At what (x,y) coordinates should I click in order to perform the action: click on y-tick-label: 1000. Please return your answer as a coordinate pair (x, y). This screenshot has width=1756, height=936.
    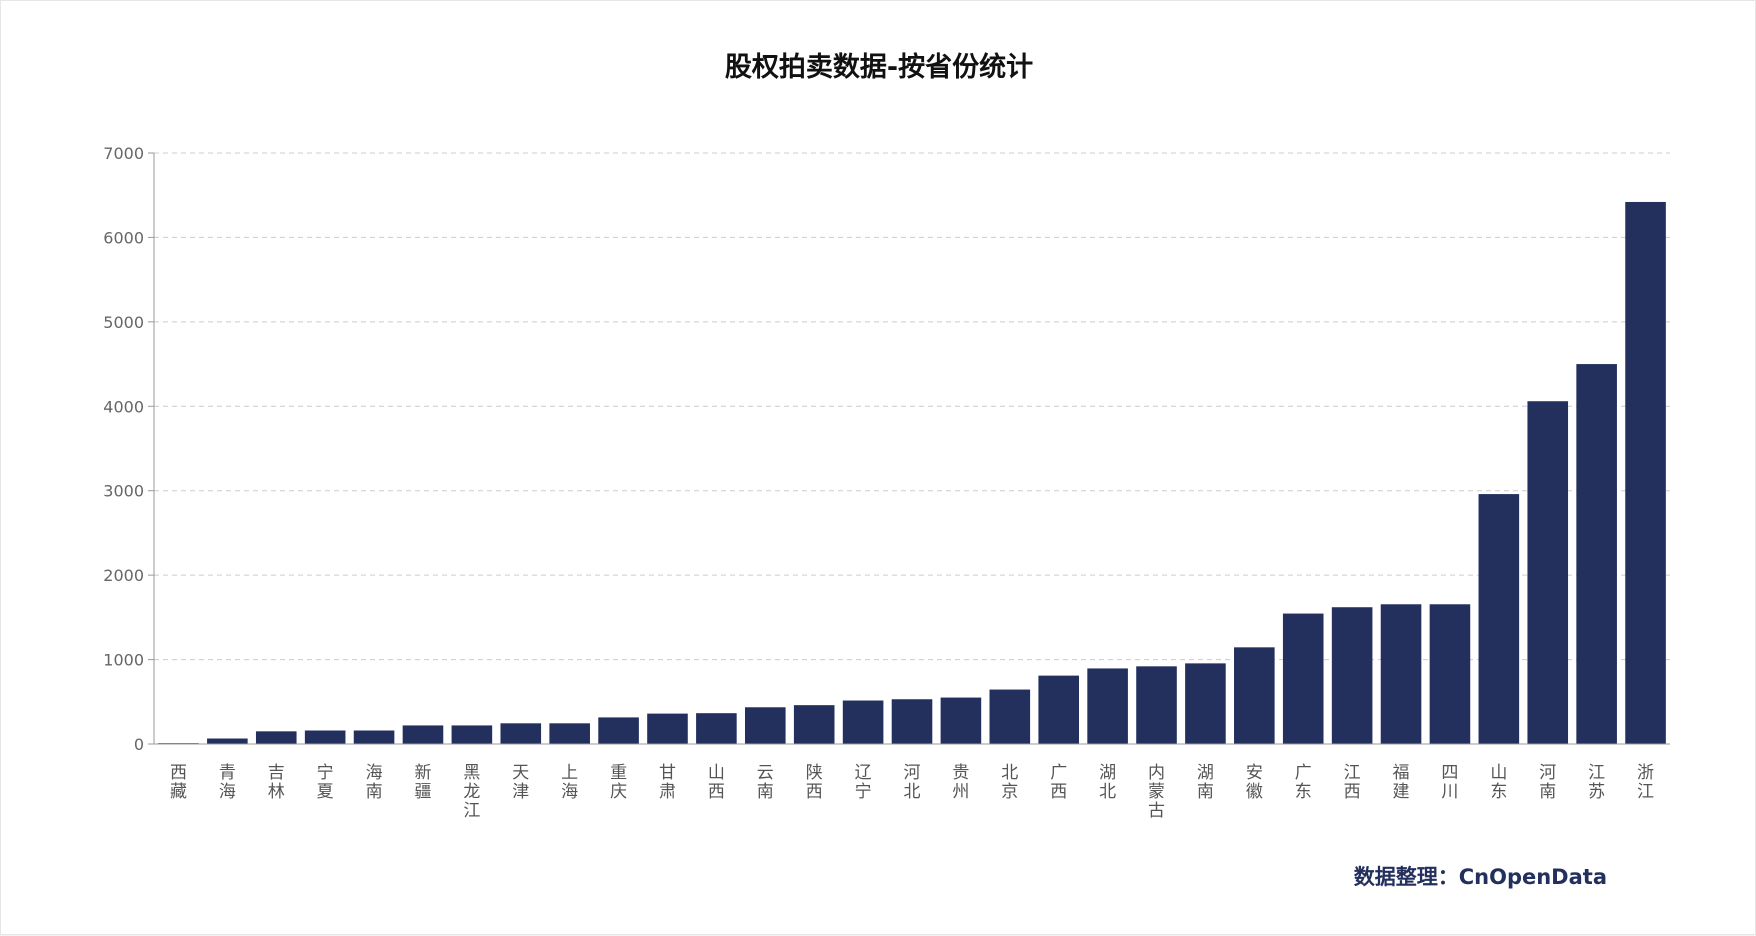
    Looking at the image, I should click on (123, 660).